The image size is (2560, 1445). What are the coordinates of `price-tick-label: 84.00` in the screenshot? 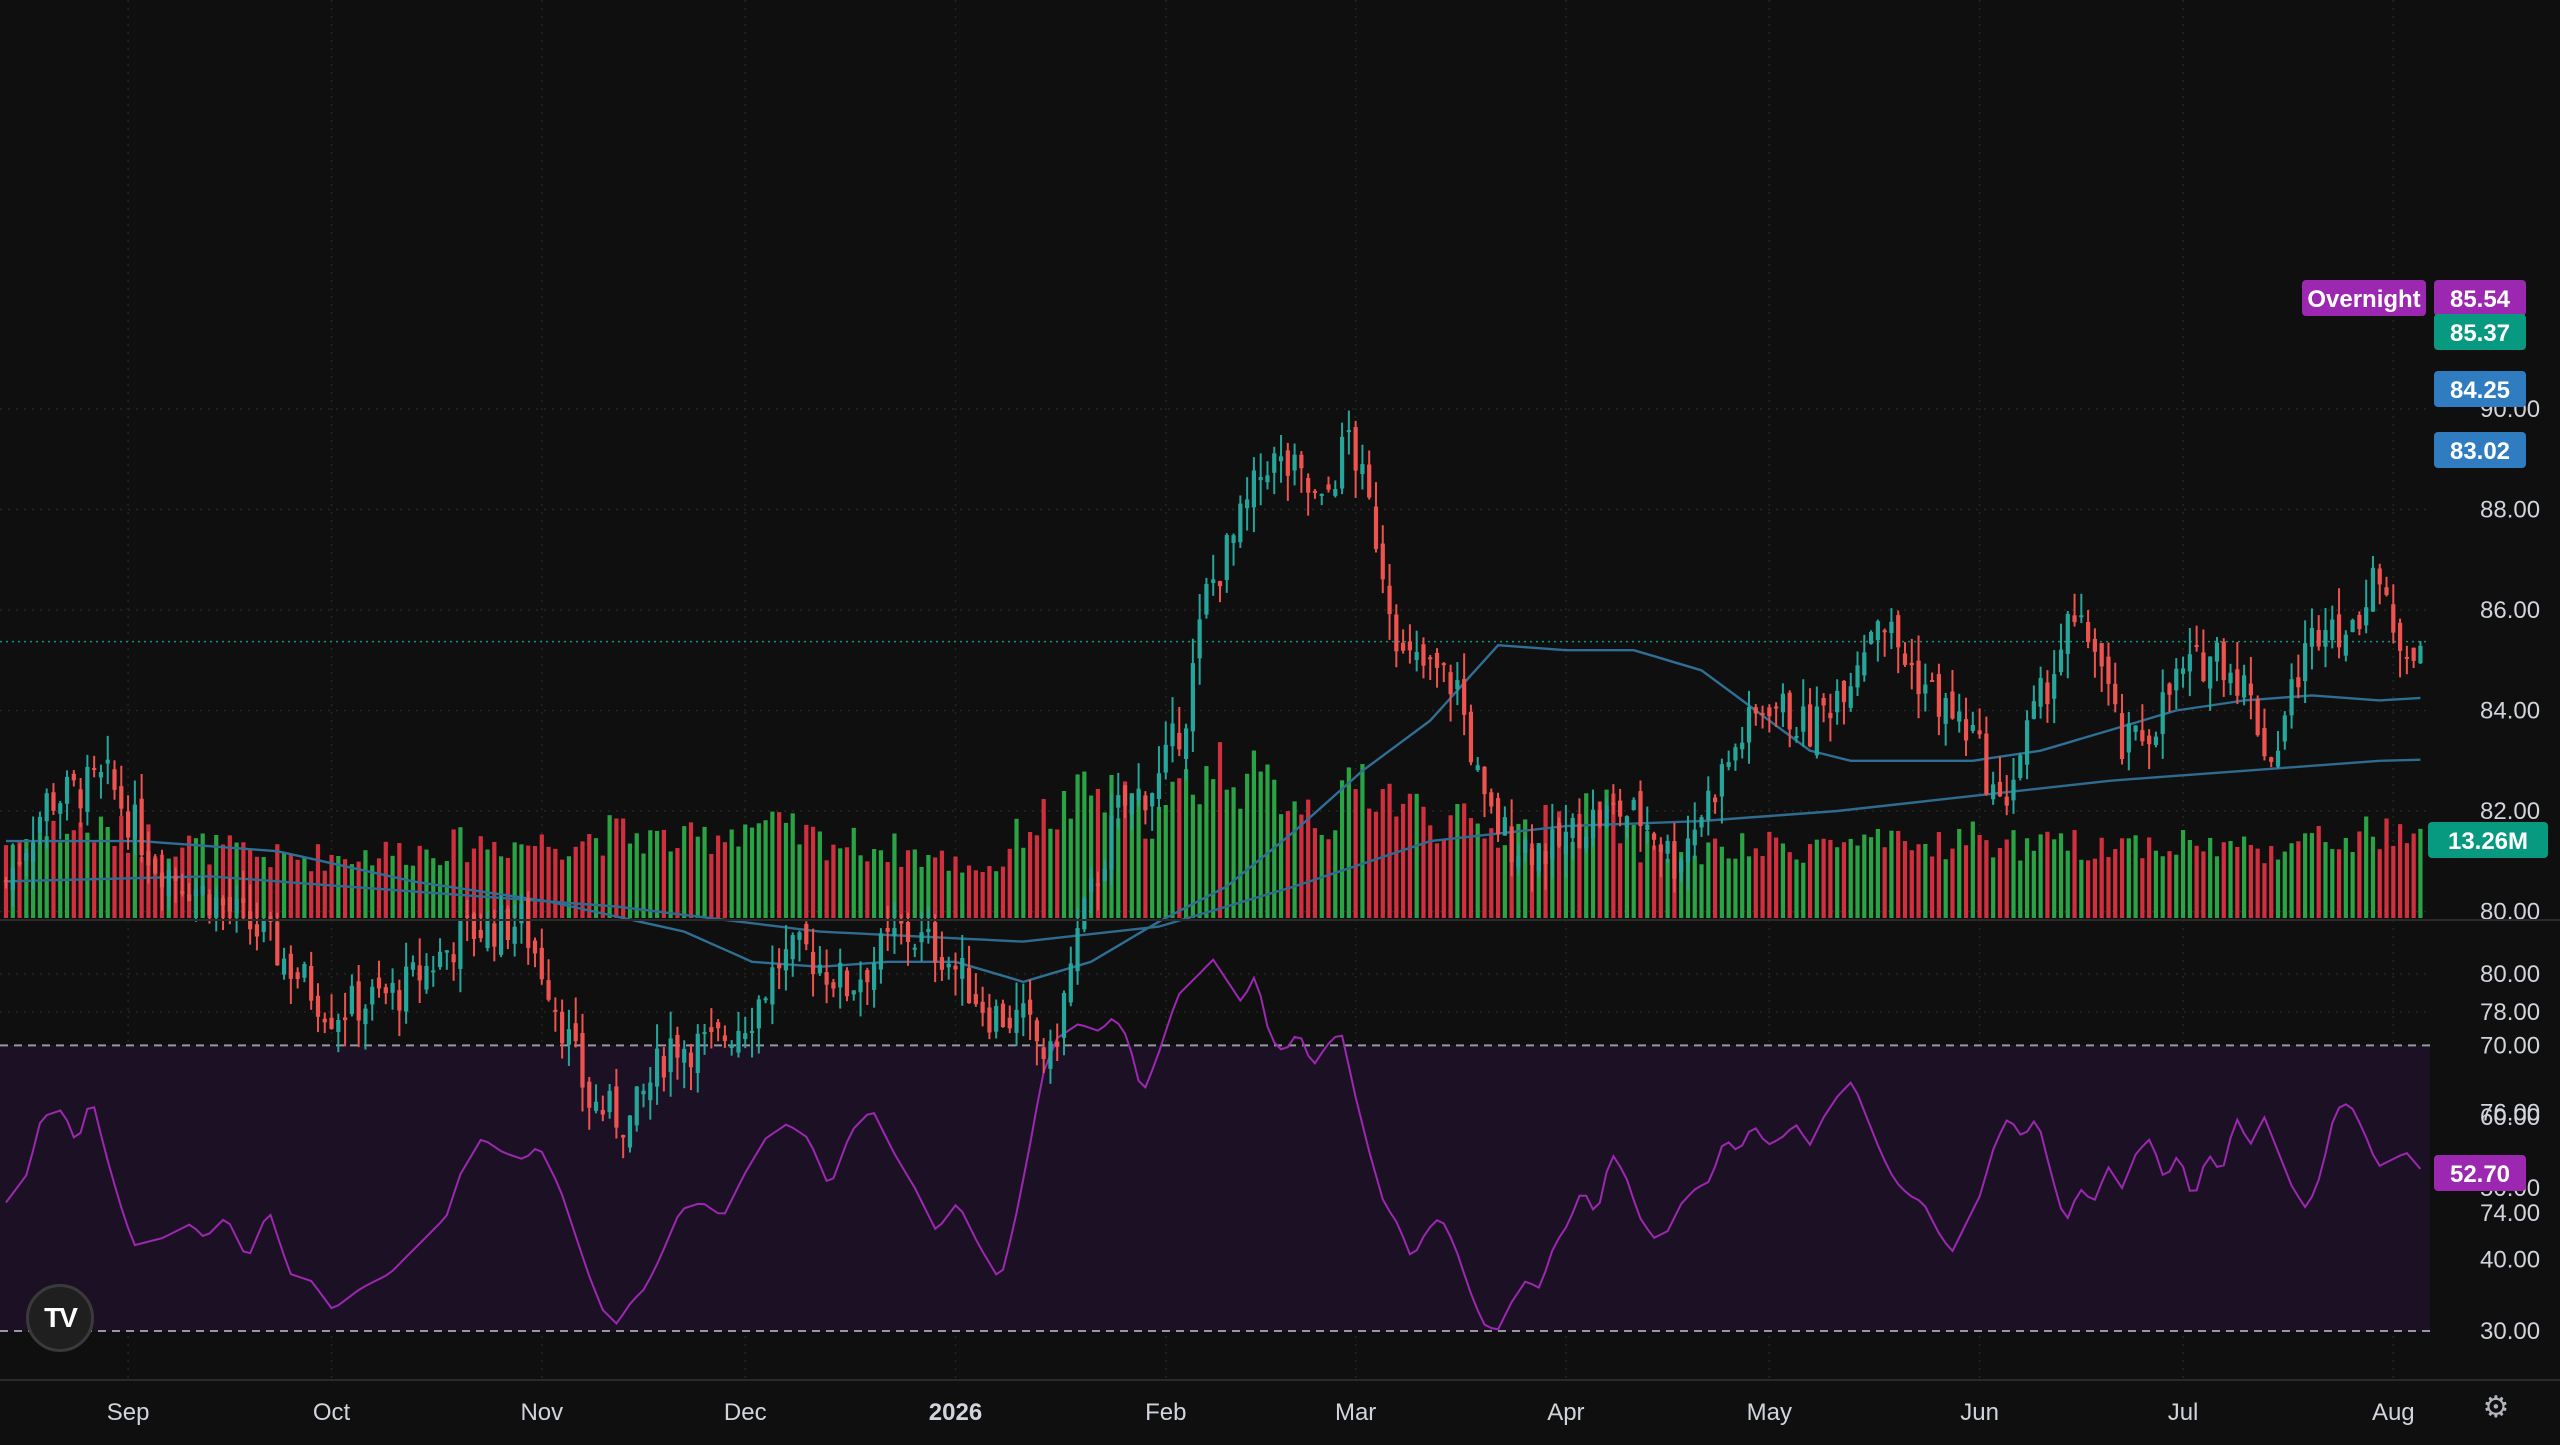 It's located at (2510, 711).